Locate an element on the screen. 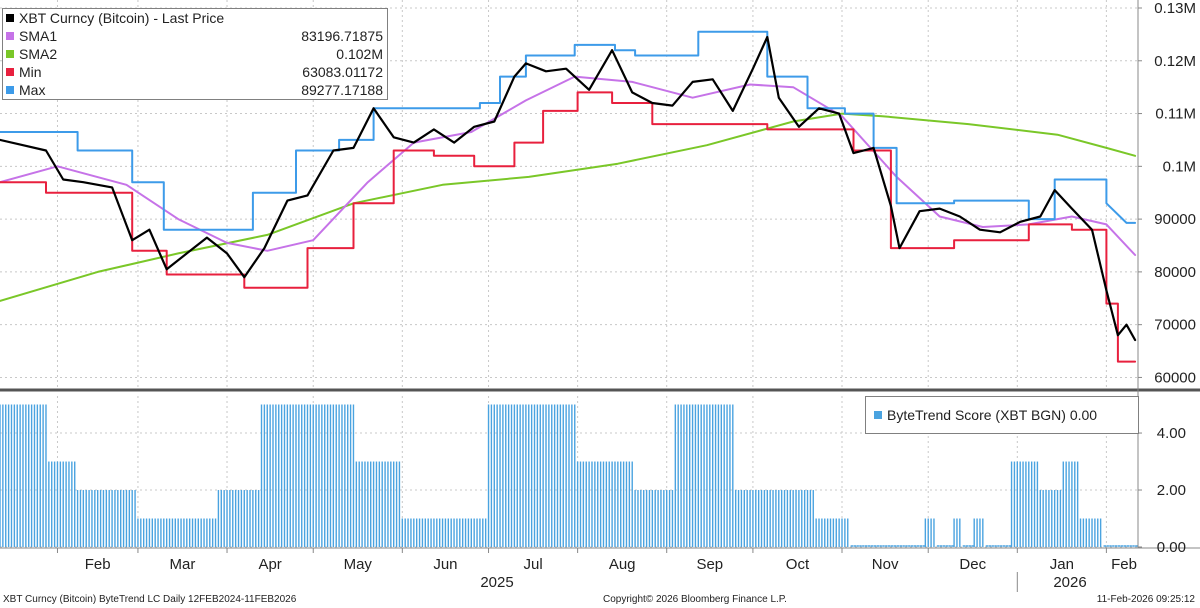 Image resolution: width=1200 pixels, height=608 pixels. legend-swatch-sma1 is located at coordinates (10, 36).